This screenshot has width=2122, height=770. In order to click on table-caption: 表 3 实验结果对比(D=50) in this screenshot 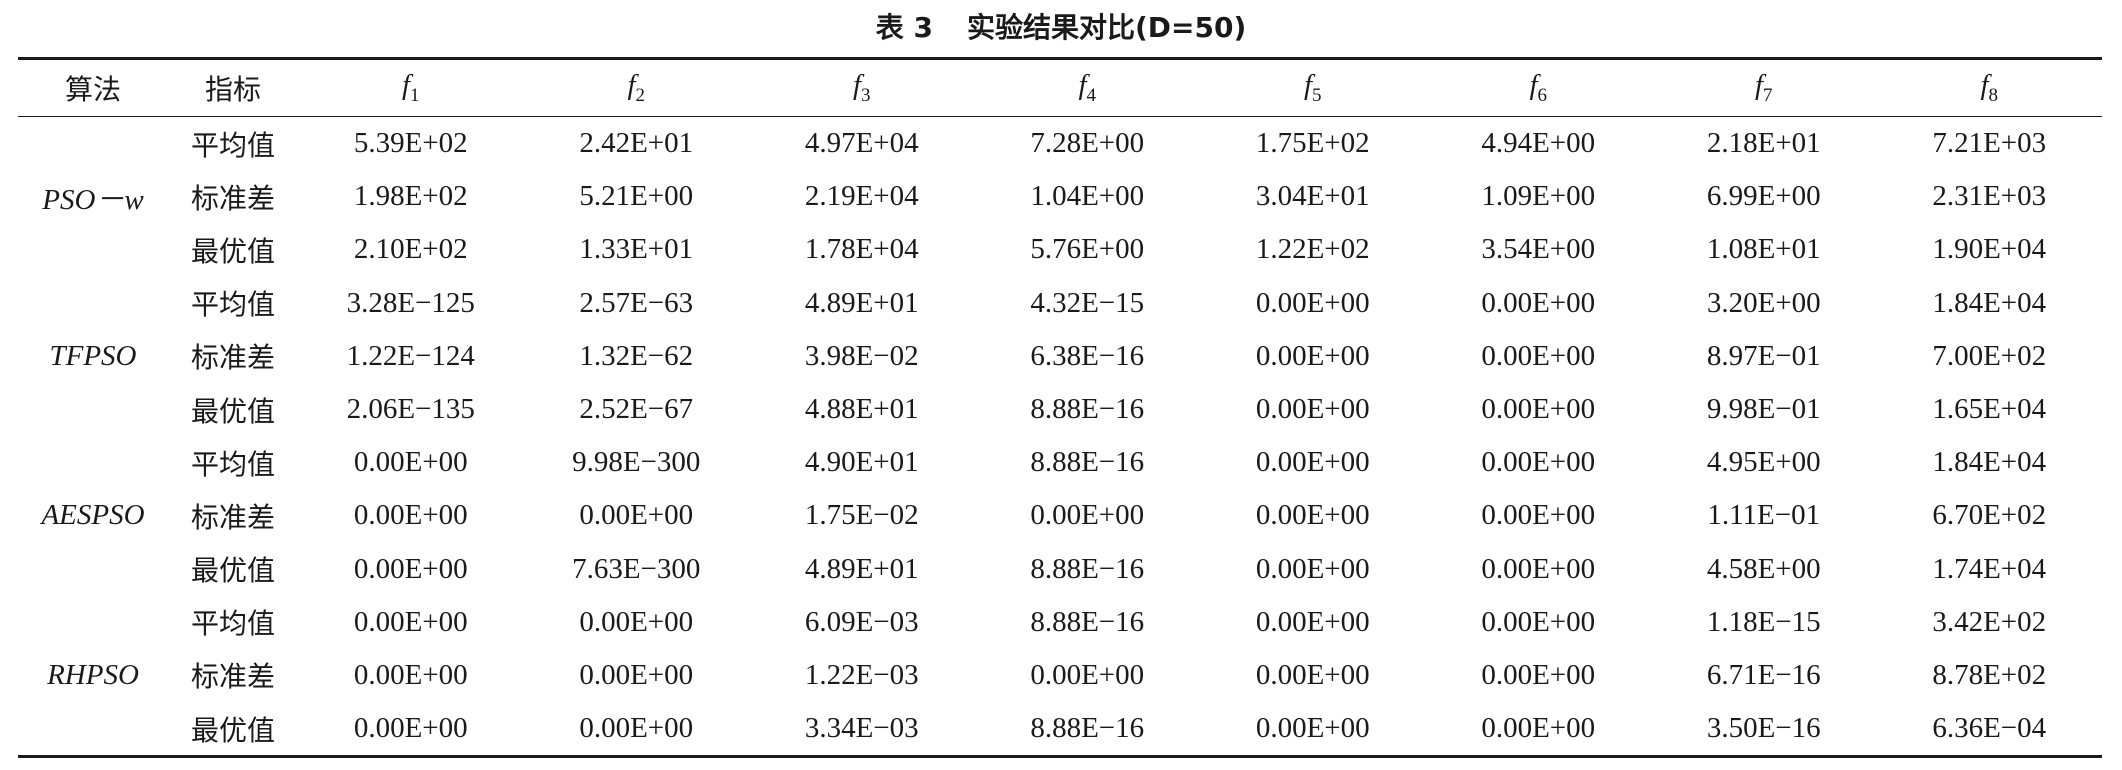, I will do `click(1061, 26)`.